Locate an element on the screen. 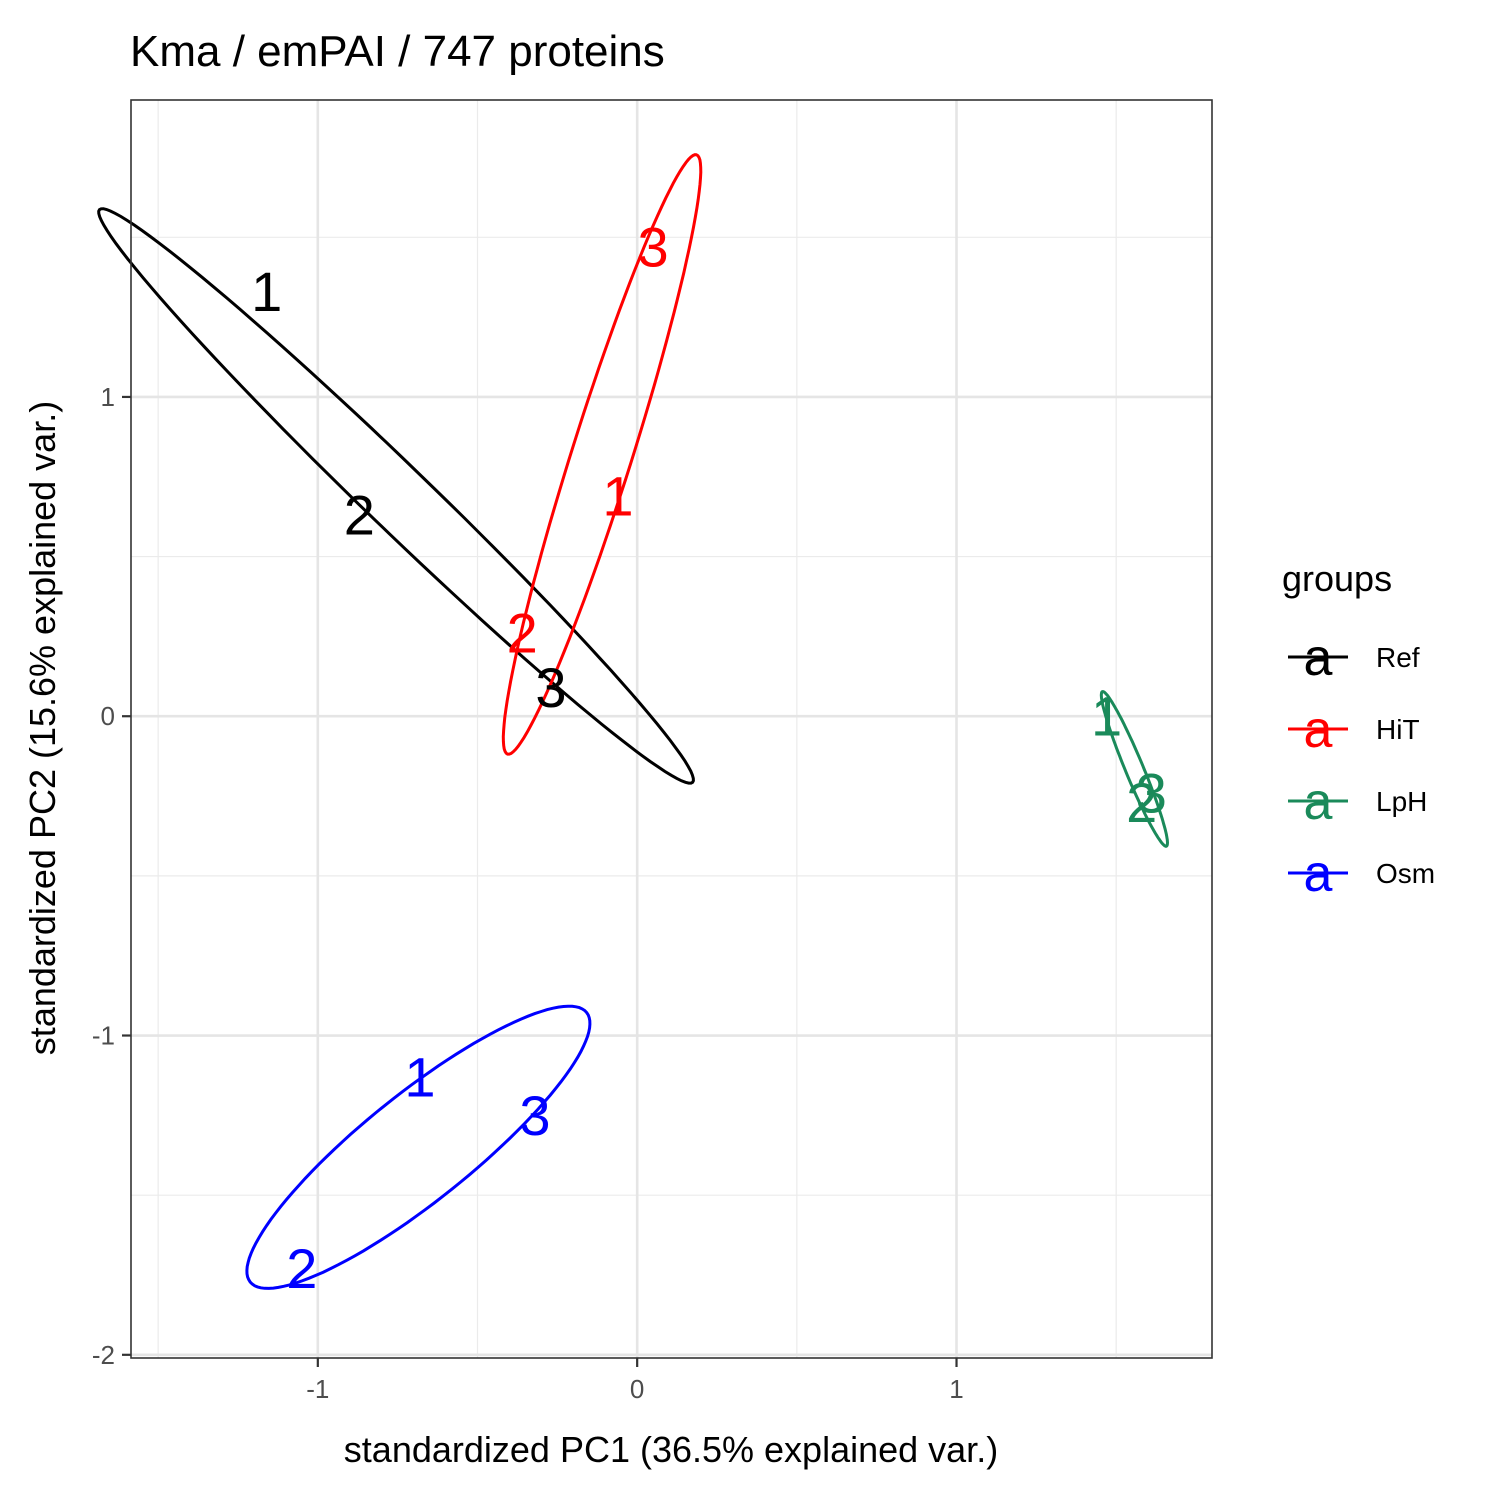 The width and height of the screenshot is (1500, 1500). y-tick-label: -2 is located at coordinates (103, 1355).